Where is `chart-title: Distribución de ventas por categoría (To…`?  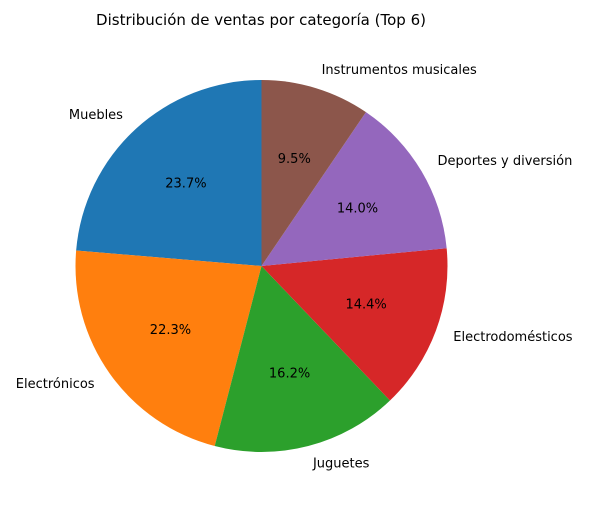
chart-title: Distribución de ventas por categoría (To… is located at coordinates (261, 20).